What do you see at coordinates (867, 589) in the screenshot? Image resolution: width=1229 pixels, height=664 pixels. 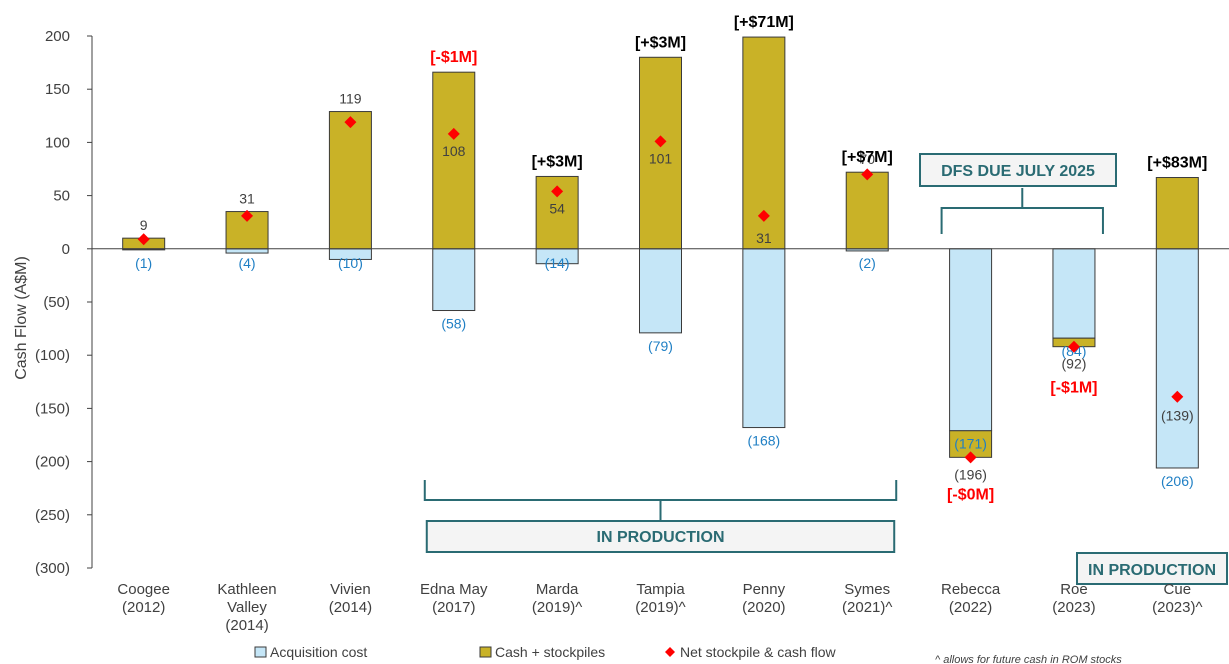 I see `category-label: Symes` at bounding box center [867, 589].